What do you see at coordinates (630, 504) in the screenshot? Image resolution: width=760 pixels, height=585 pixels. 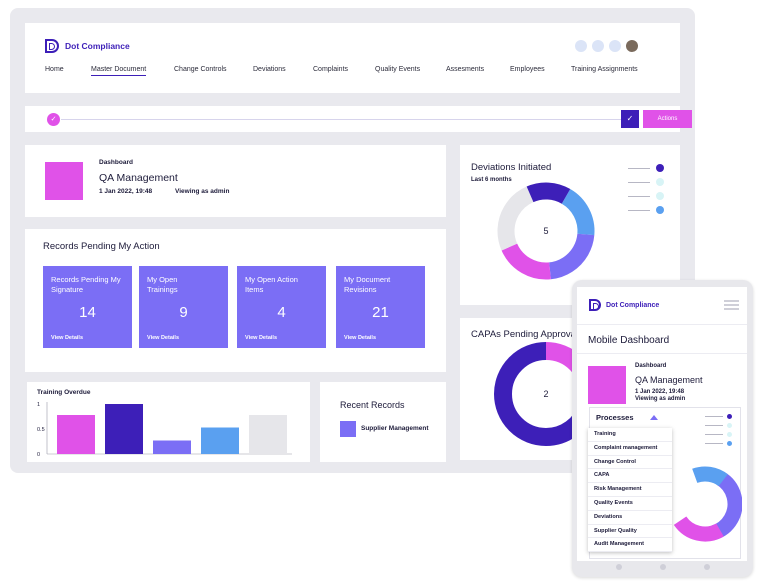 I see `process-menu-item: Quality Events` at bounding box center [630, 504].